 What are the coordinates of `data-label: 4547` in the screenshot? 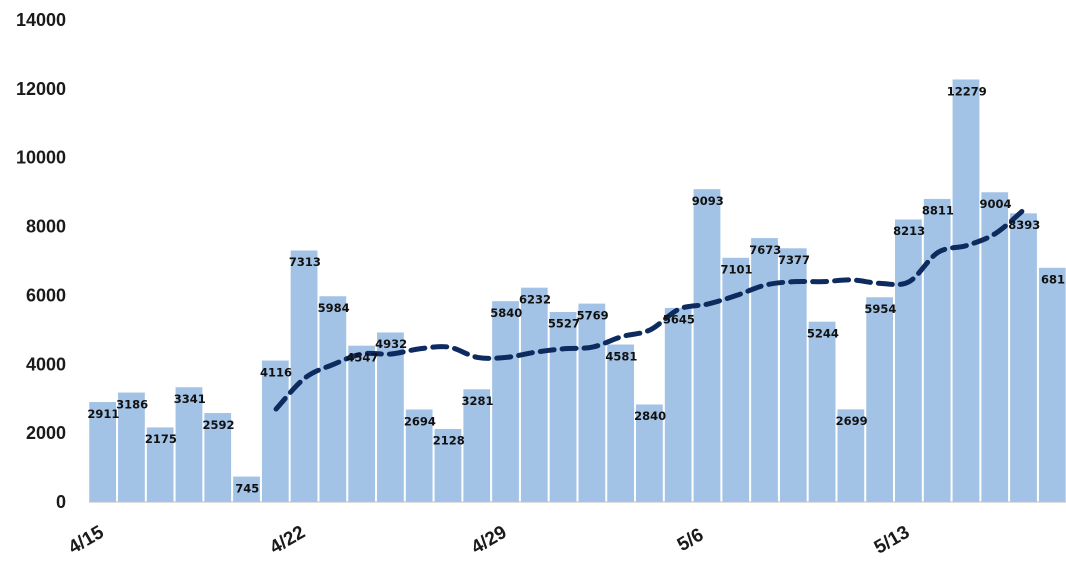 It's located at (362, 357).